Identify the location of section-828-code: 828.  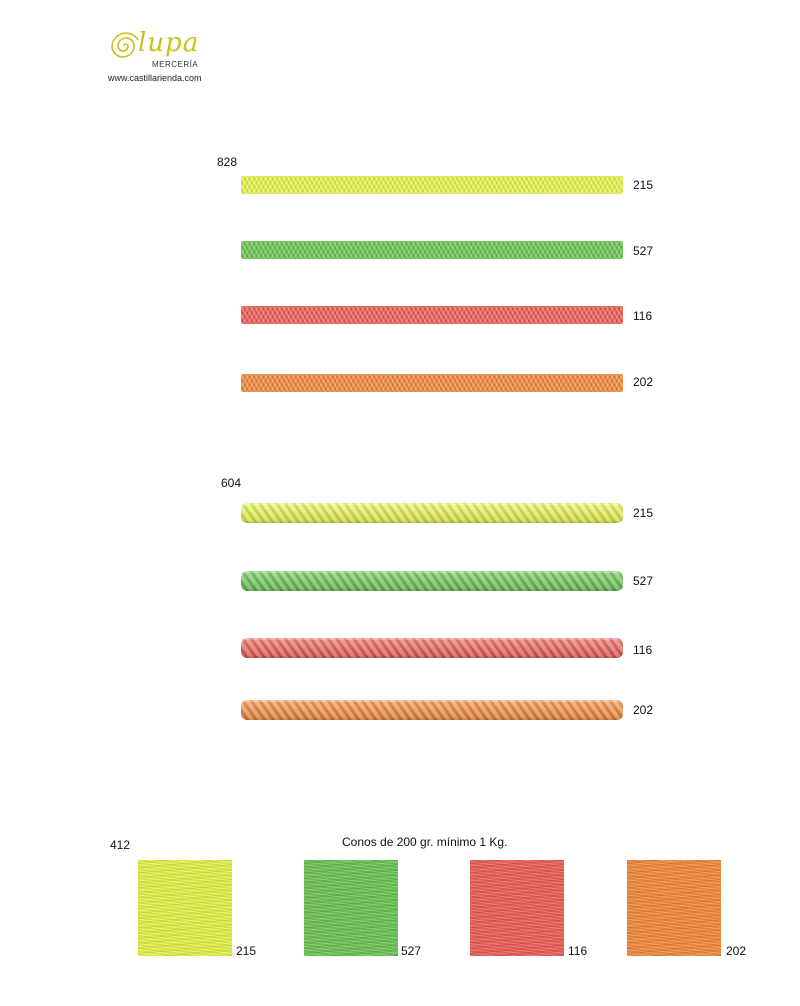
(227, 162).